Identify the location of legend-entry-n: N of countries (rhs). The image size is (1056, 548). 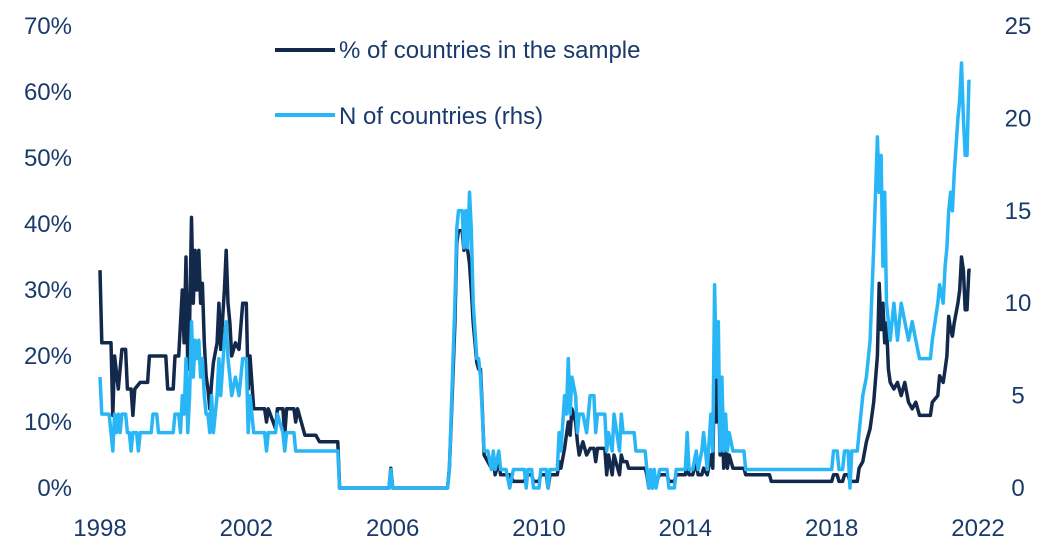
(409, 116).